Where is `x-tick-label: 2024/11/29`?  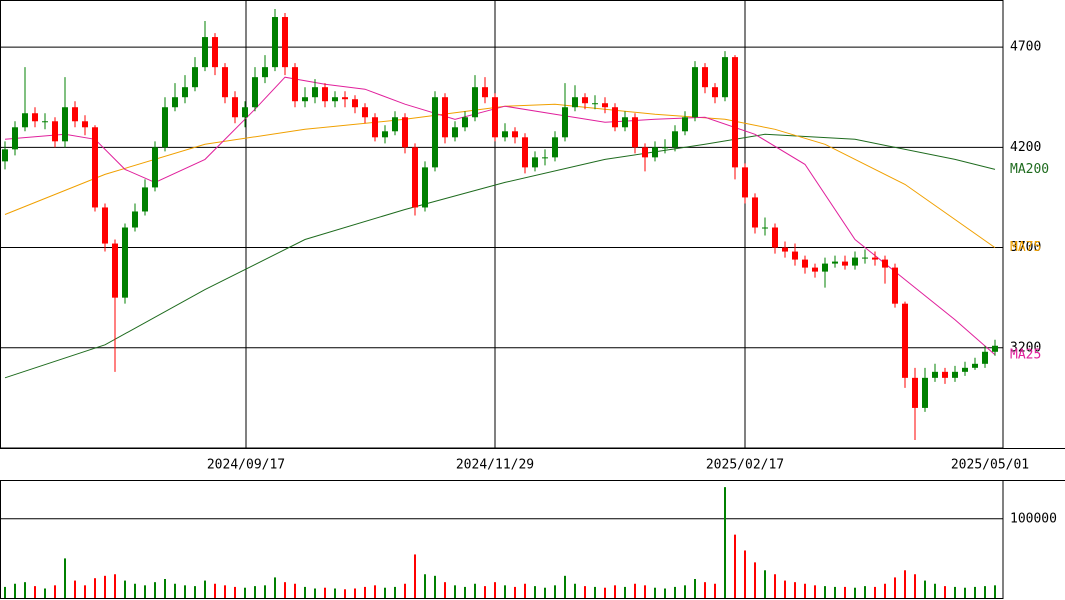 x-tick-label: 2024/11/29 is located at coordinates (495, 465).